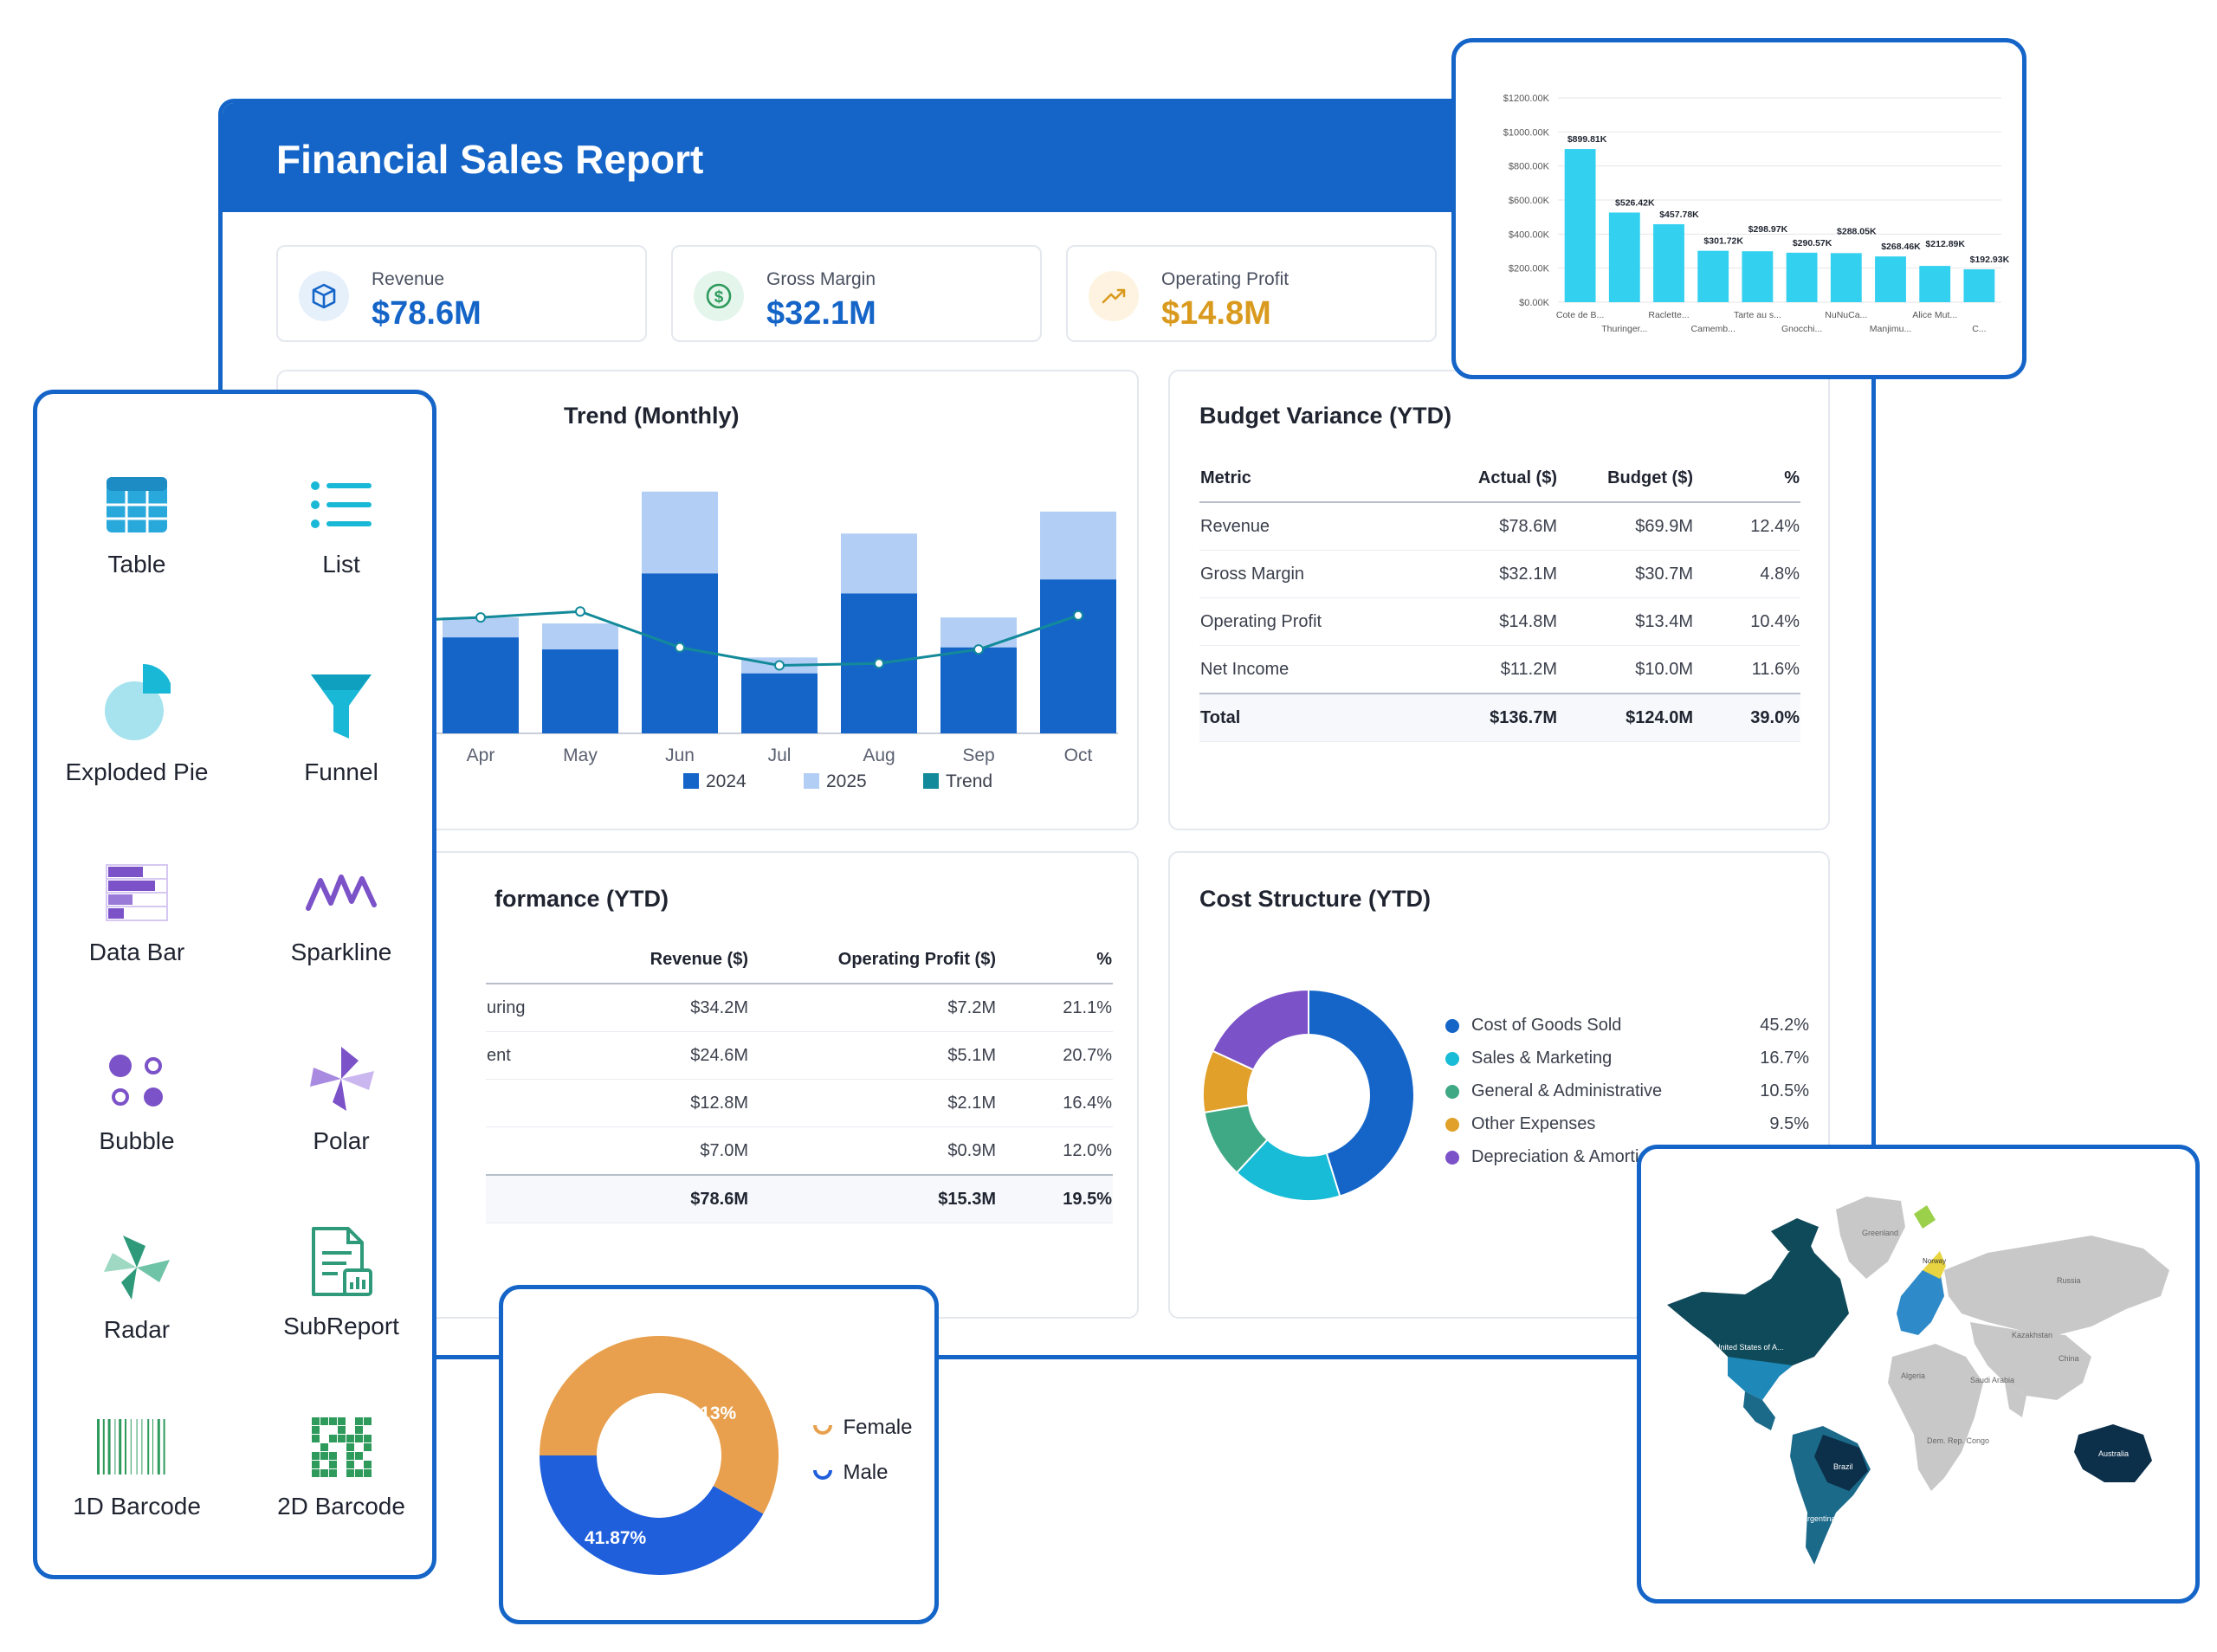 This screenshot has width=2217, height=1652. Describe the element at coordinates (1925, 1217) in the screenshot. I see `svalbard-shape` at that location.